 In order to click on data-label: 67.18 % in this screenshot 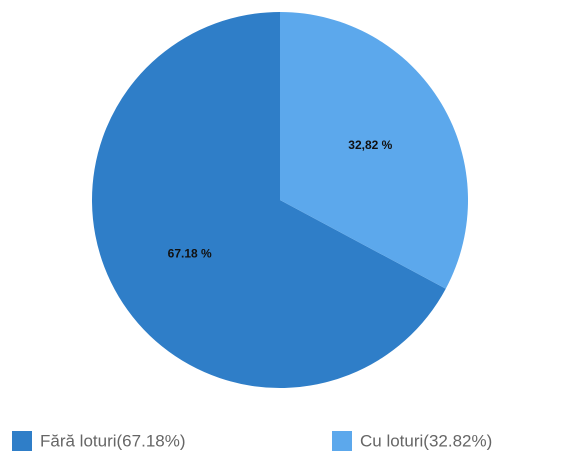, I will do `click(190, 253)`.